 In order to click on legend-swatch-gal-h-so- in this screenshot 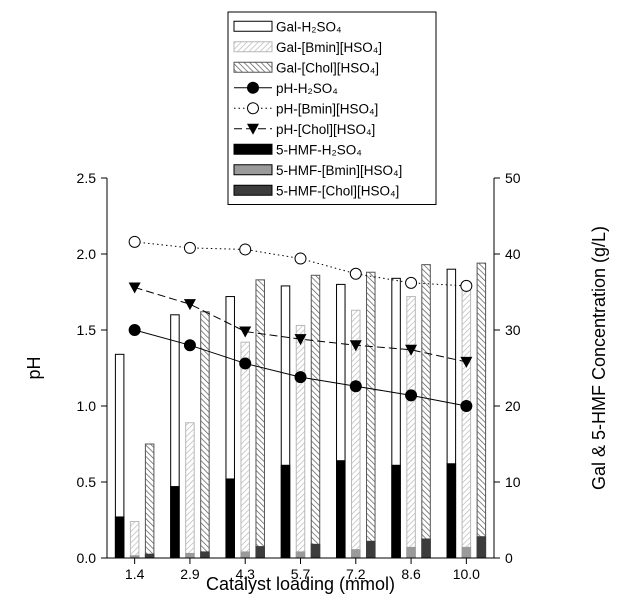, I will do `click(253, 26)`.